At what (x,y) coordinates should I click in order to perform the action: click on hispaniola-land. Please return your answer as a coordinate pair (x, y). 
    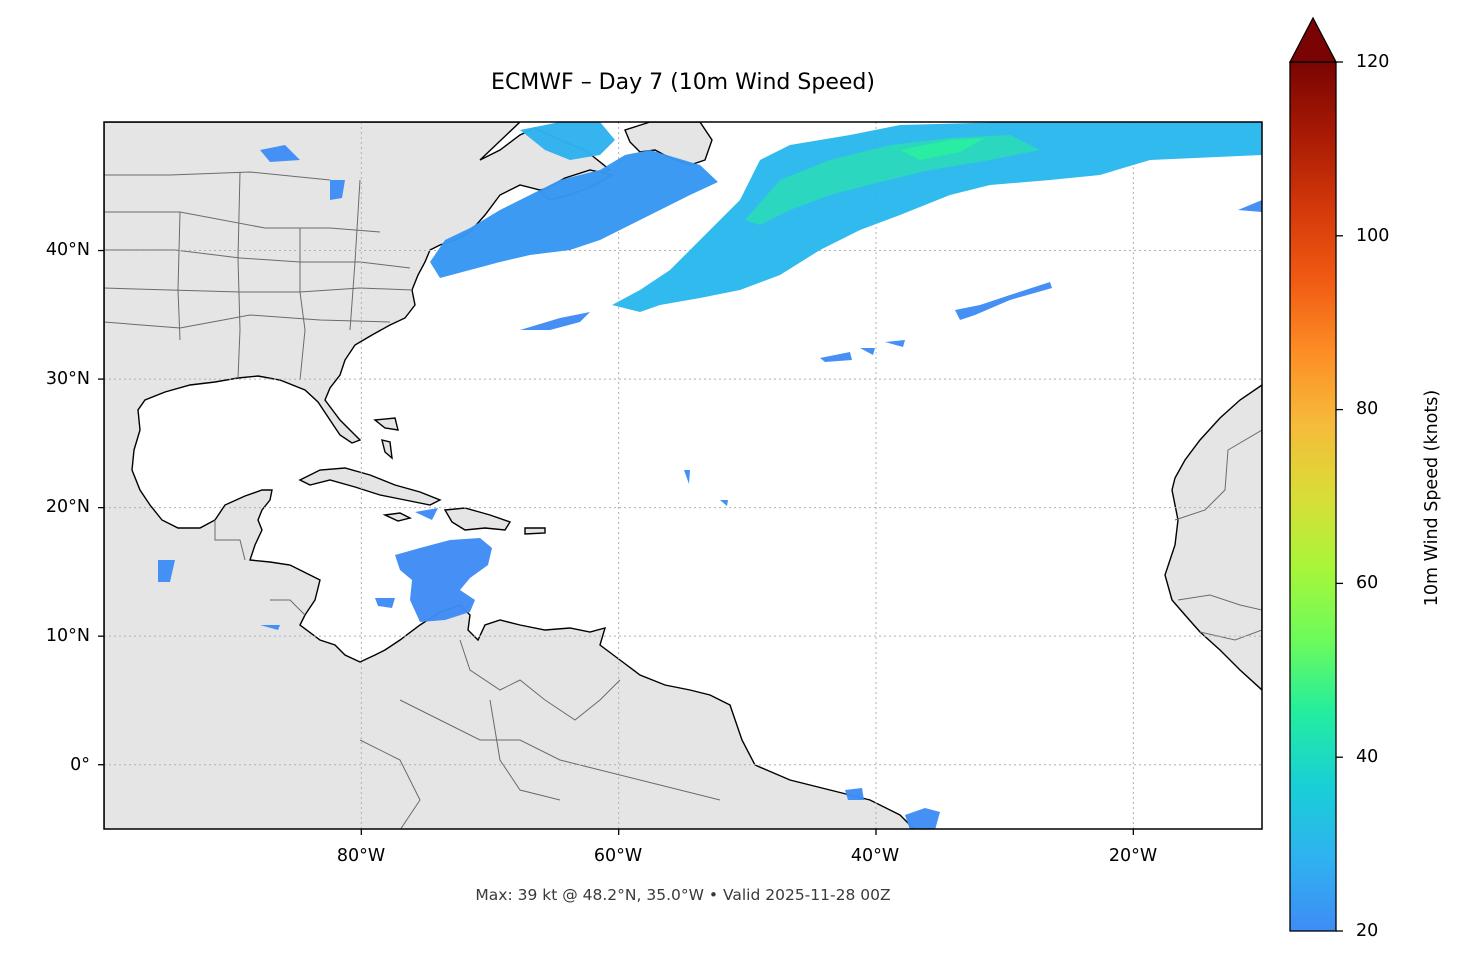
    Looking at the image, I should click on (477, 519).